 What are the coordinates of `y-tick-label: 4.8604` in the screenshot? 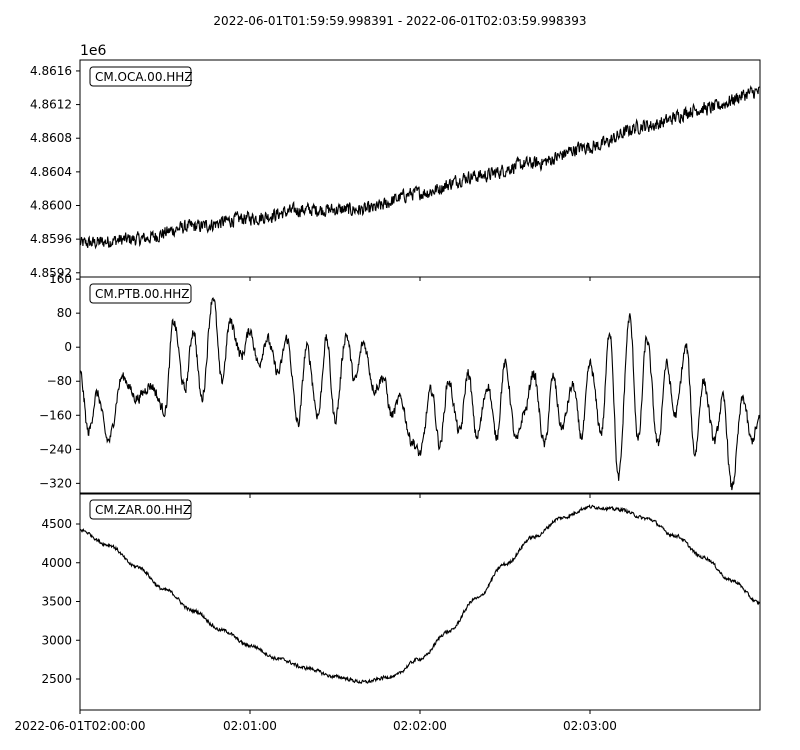 It's located at (51, 172).